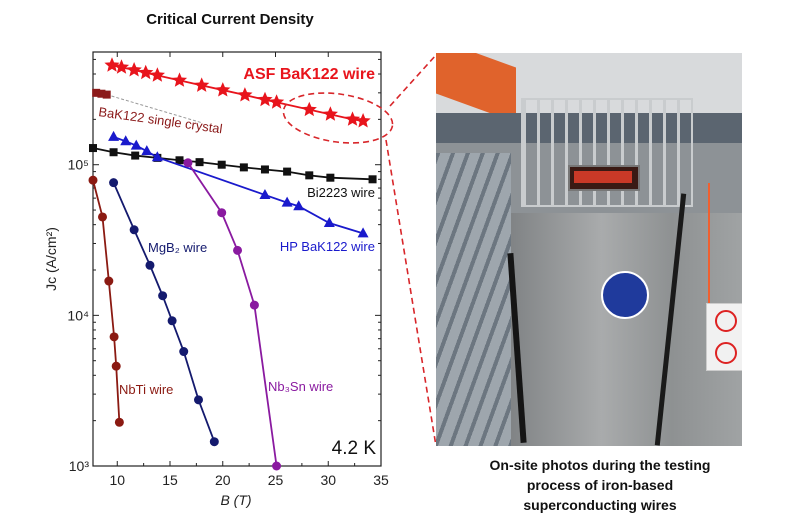  I want to click on orange-cable, so click(709, 243).